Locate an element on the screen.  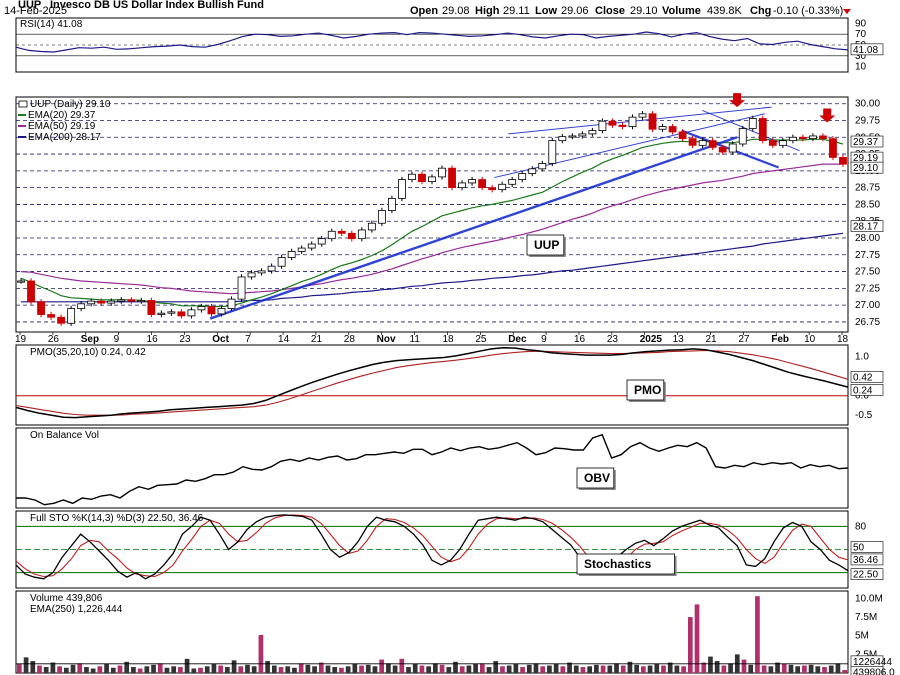
x-tick-label: 19 is located at coordinates (21, 339).